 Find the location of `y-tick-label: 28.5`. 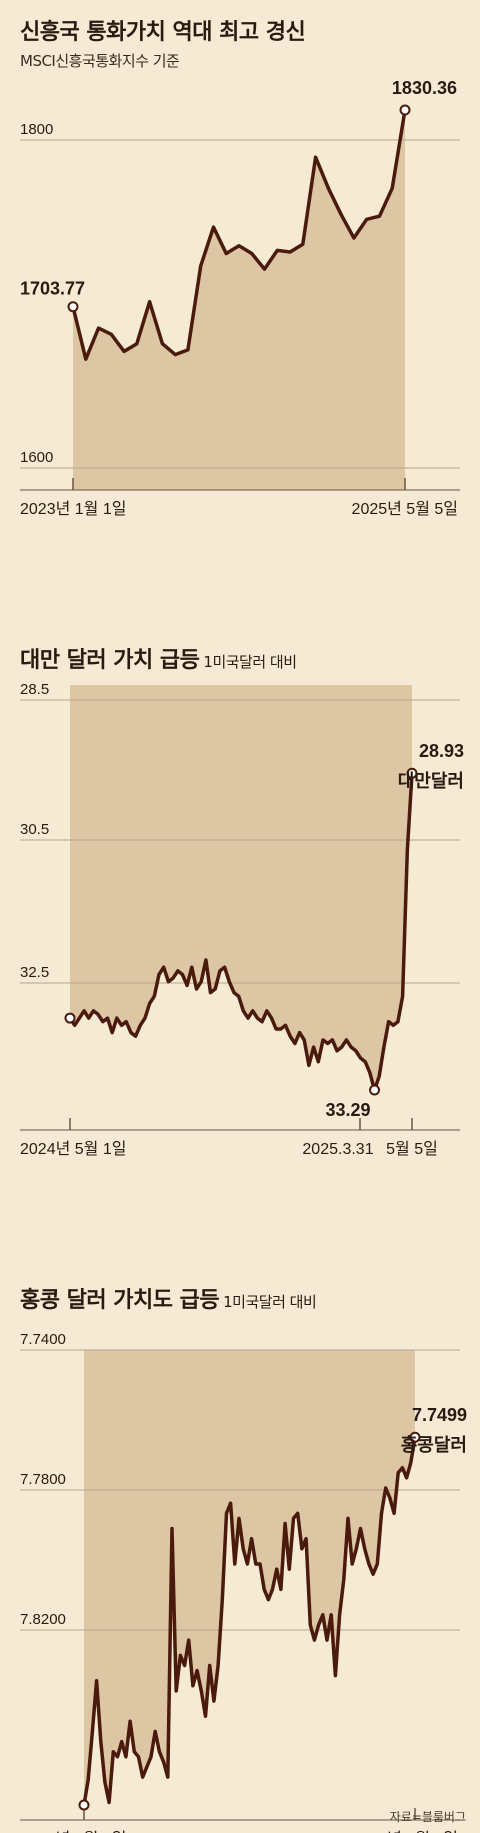

y-tick-label: 28.5 is located at coordinates (34, 689).